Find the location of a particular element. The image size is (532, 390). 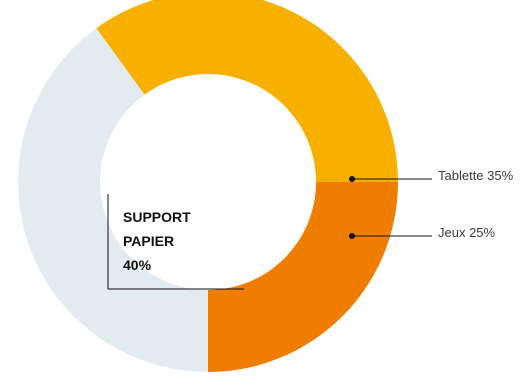

callout-label-jeux: Jeux 25% is located at coordinates (467, 232).